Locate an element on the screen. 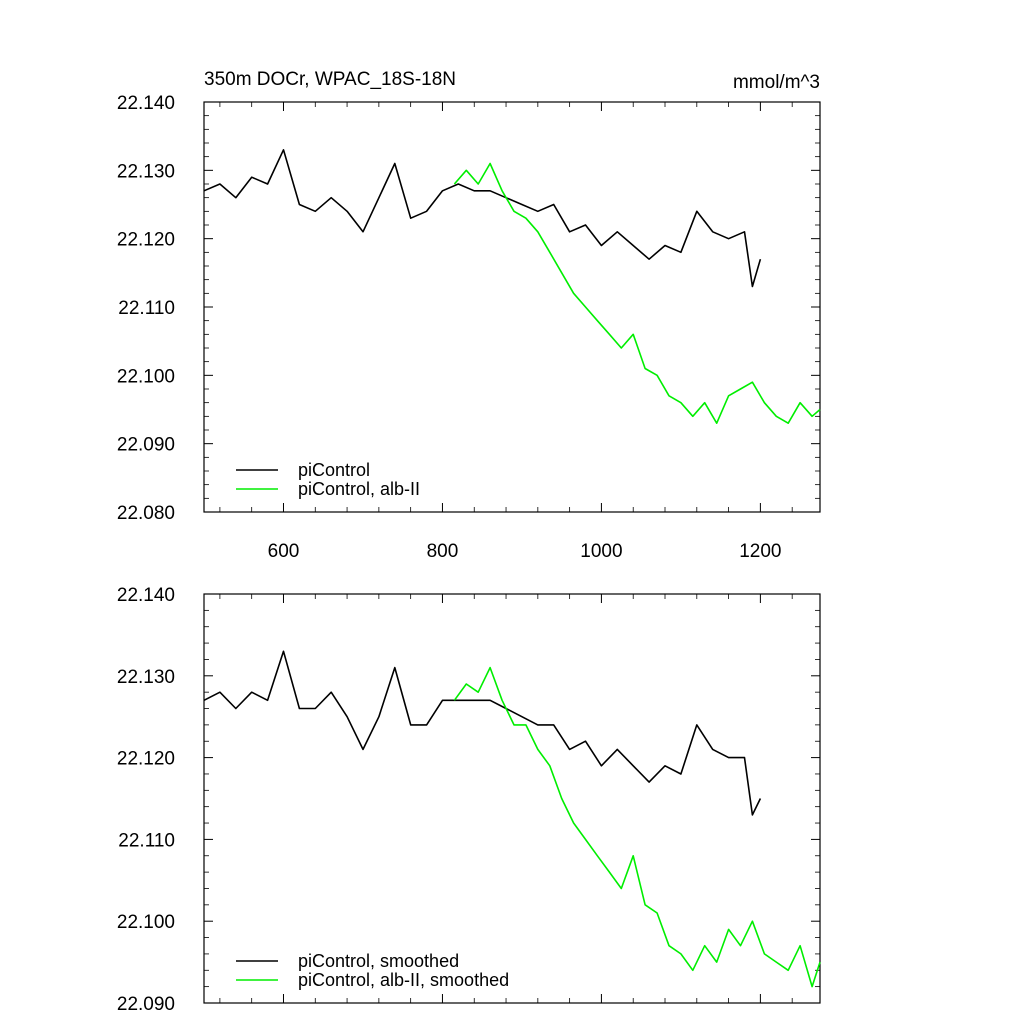 This screenshot has width=1024, height=1024. chart-units: mmol/m^3 is located at coordinates (776, 82).